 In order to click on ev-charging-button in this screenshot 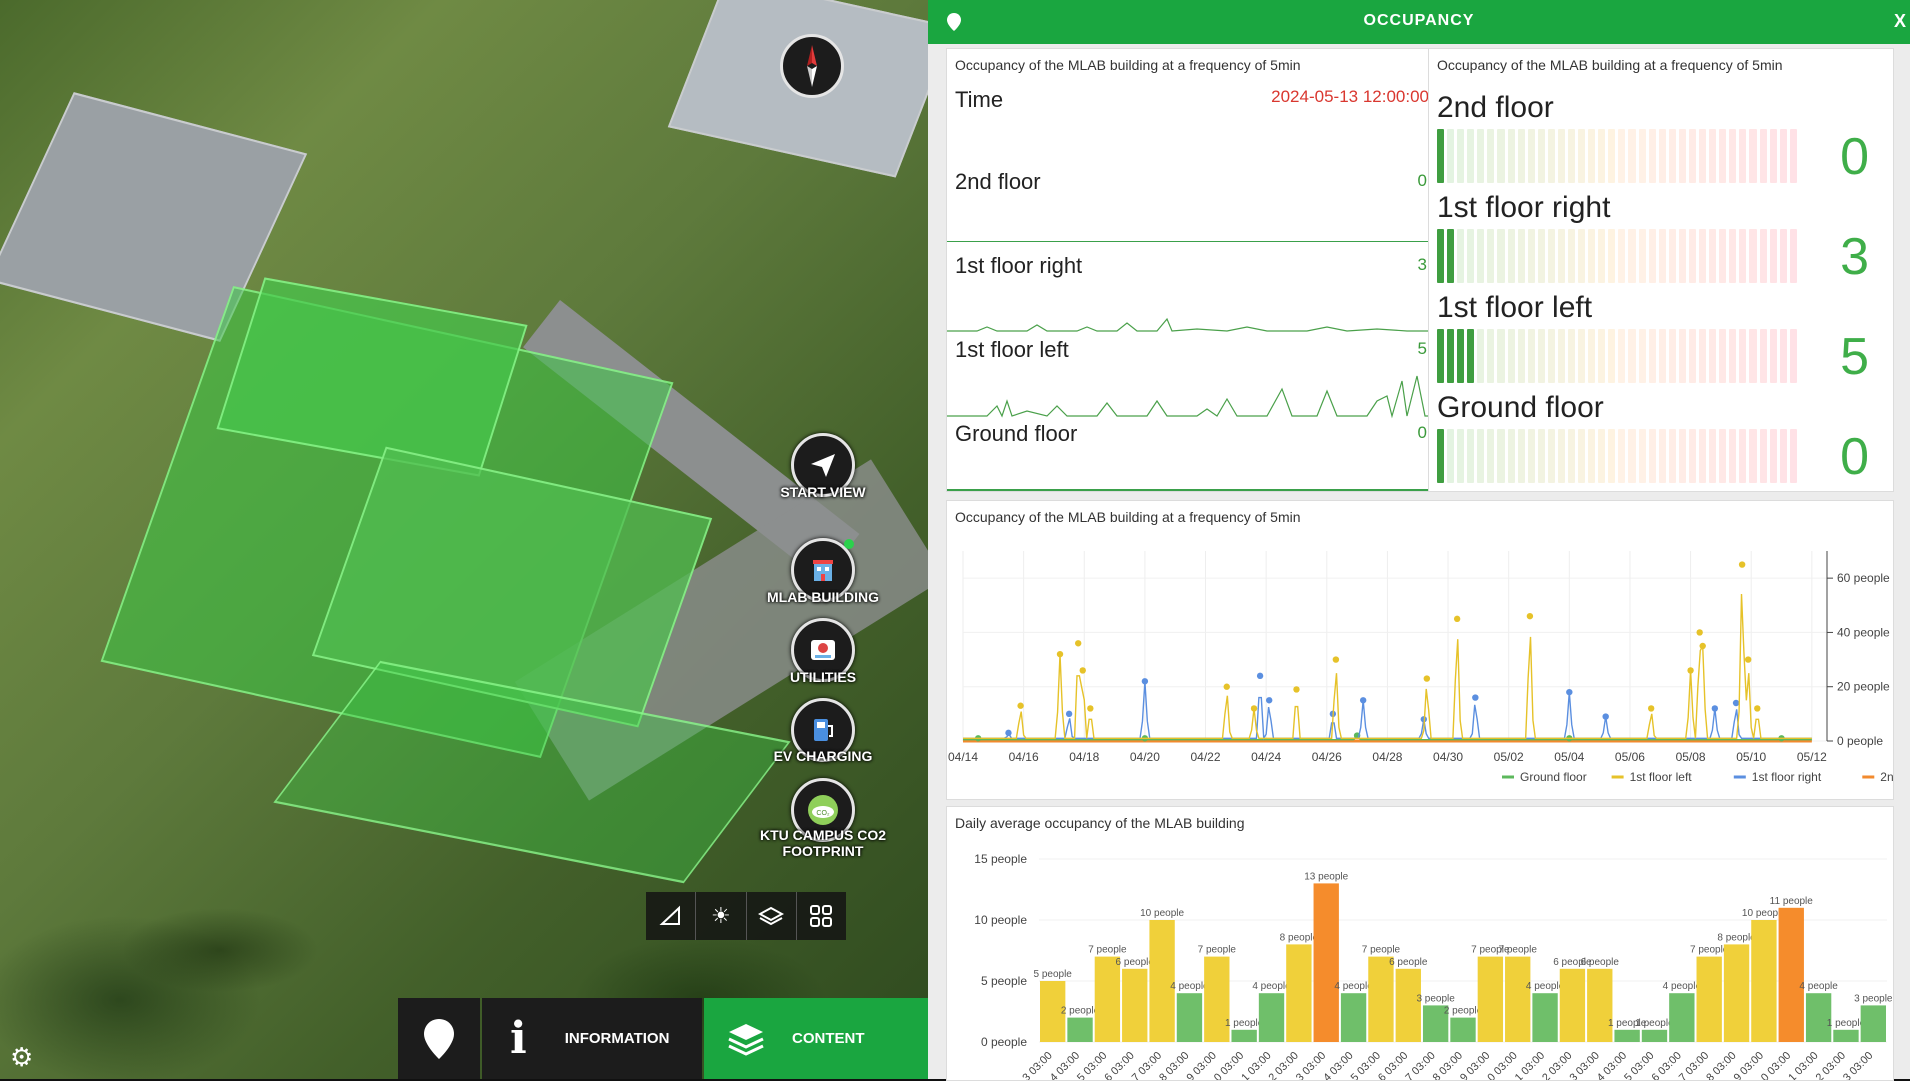, I will do `click(823, 730)`.